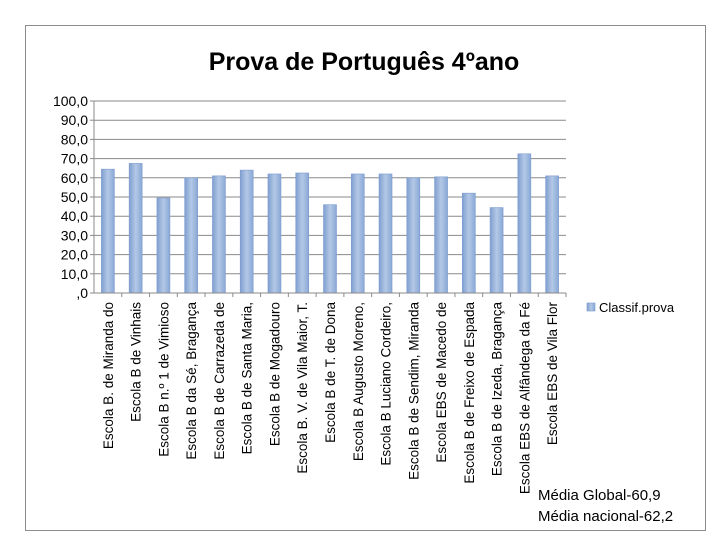 The image size is (718, 548). Describe the element at coordinates (74, 178) in the screenshot. I see `y-tick-label: 60,0` at that location.